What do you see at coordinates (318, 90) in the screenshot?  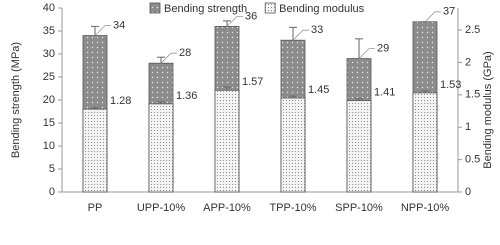 I see `data-label: 1.45` at bounding box center [318, 90].